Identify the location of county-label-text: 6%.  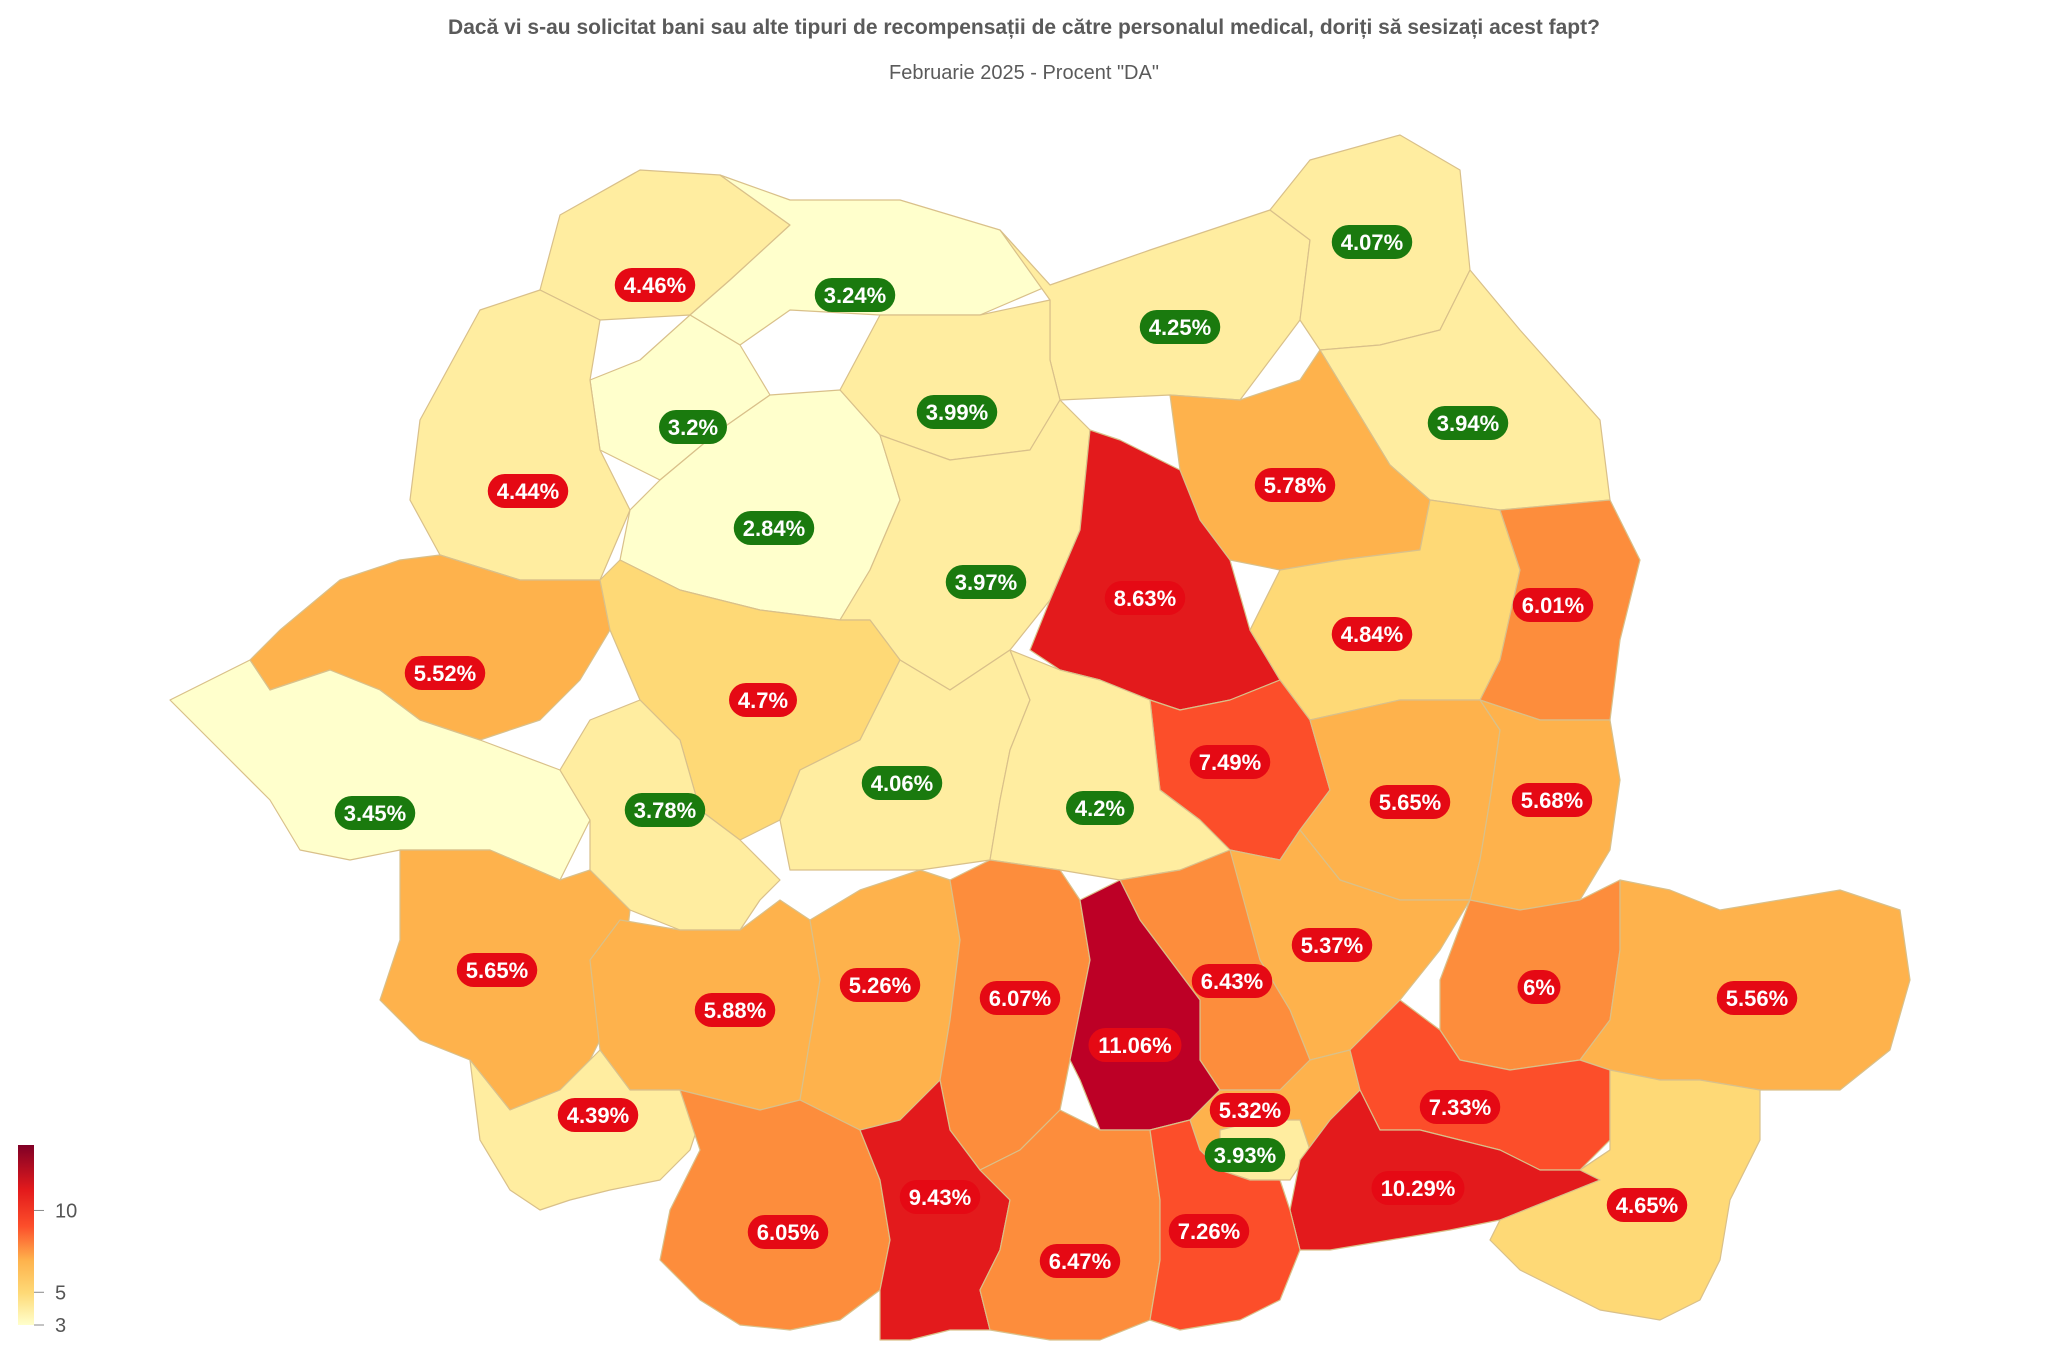
(1539, 987).